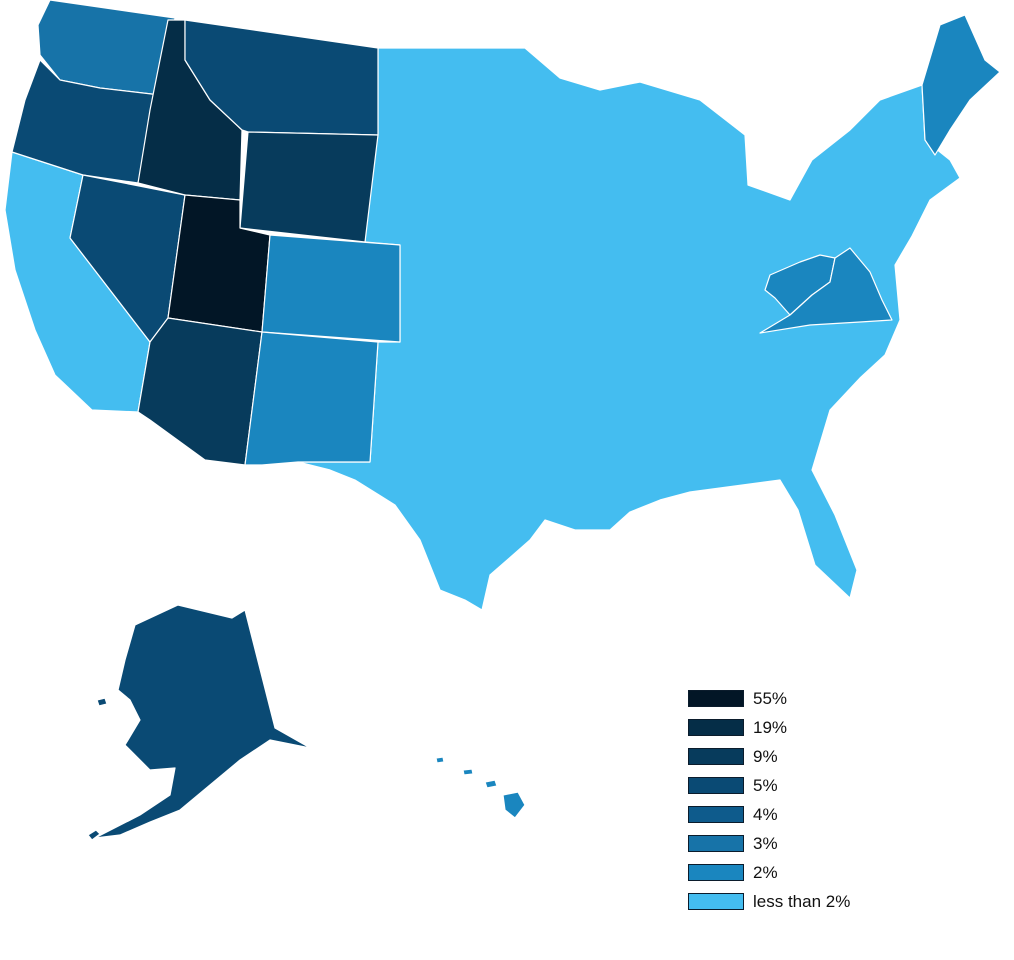  I want to click on legend-label: 2%, so click(765, 872).